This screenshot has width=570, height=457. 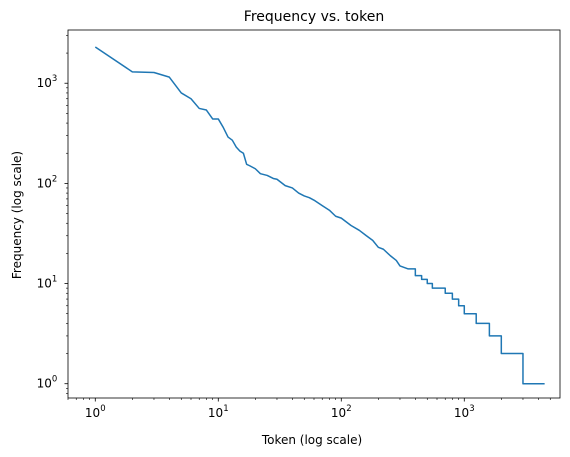 I want to click on x-axis-label: Token (log scale), so click(x=311, y=440).